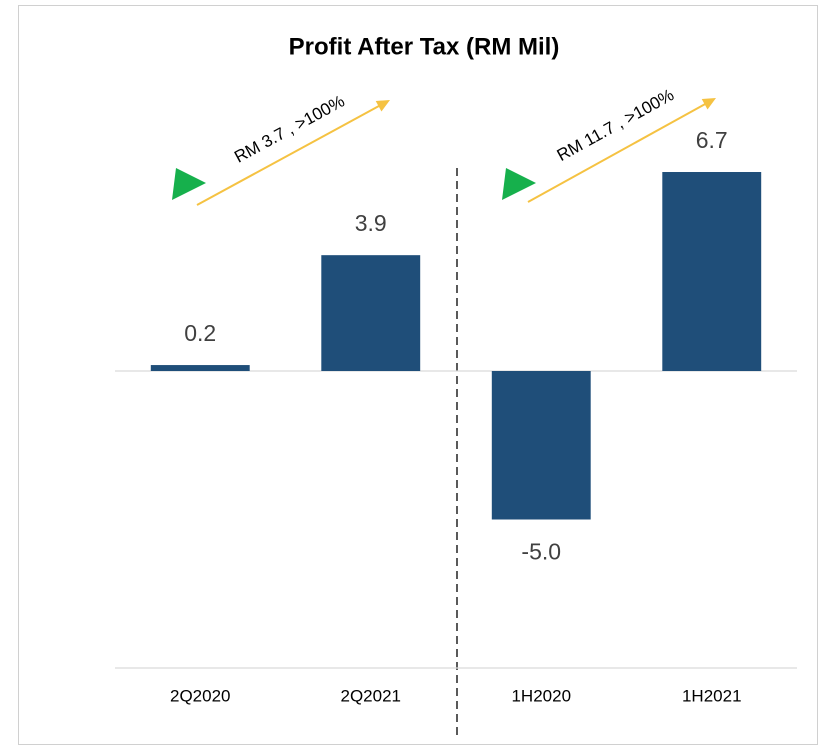 The image size is (822, 748). What do you see at coordinates (424, 46) in the screenshot?
I see `chart-title: Profit After Tax (RM Mil)` at bounding box center [424, 46].